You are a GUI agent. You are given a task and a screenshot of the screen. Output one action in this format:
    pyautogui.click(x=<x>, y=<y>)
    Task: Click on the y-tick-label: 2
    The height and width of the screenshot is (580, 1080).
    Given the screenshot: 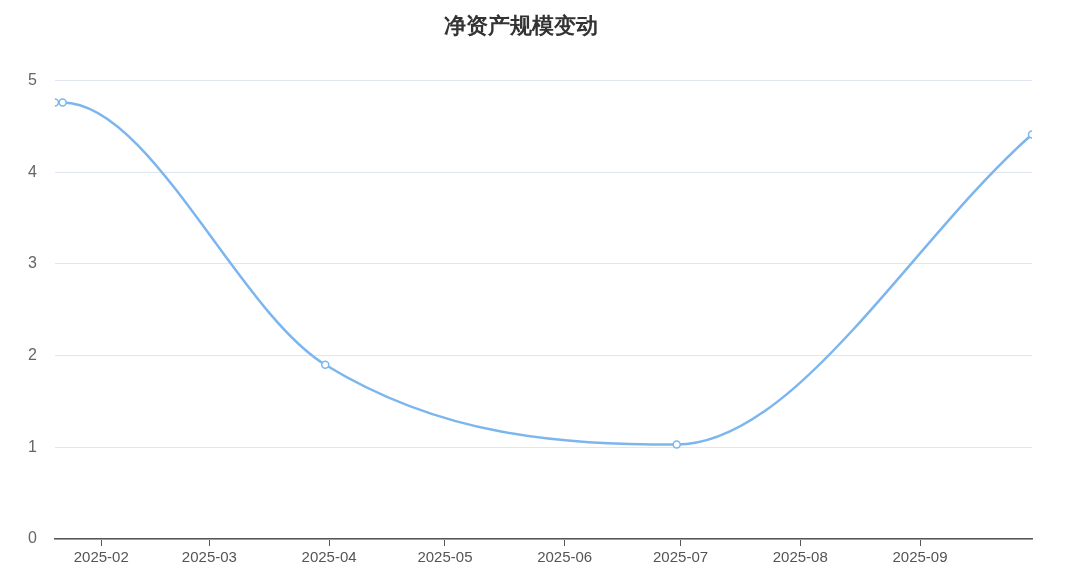 What is the action you would take?
    pyautogui.click(x=32, y=354)
    